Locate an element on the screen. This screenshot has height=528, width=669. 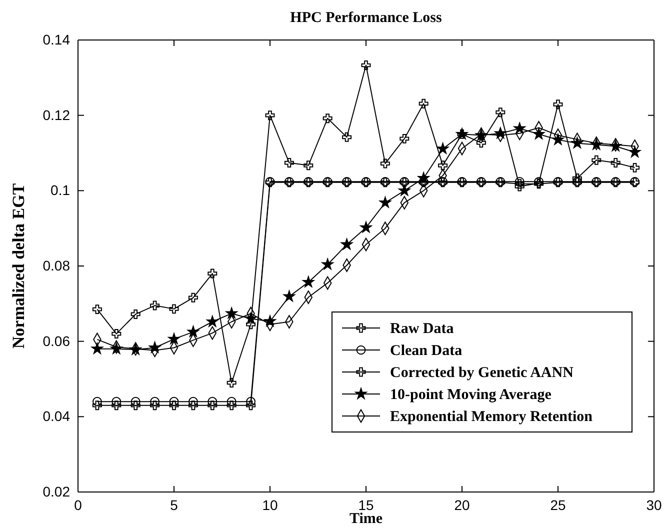
y-tick-label: 0.14 is located at coordinates (56, 39).